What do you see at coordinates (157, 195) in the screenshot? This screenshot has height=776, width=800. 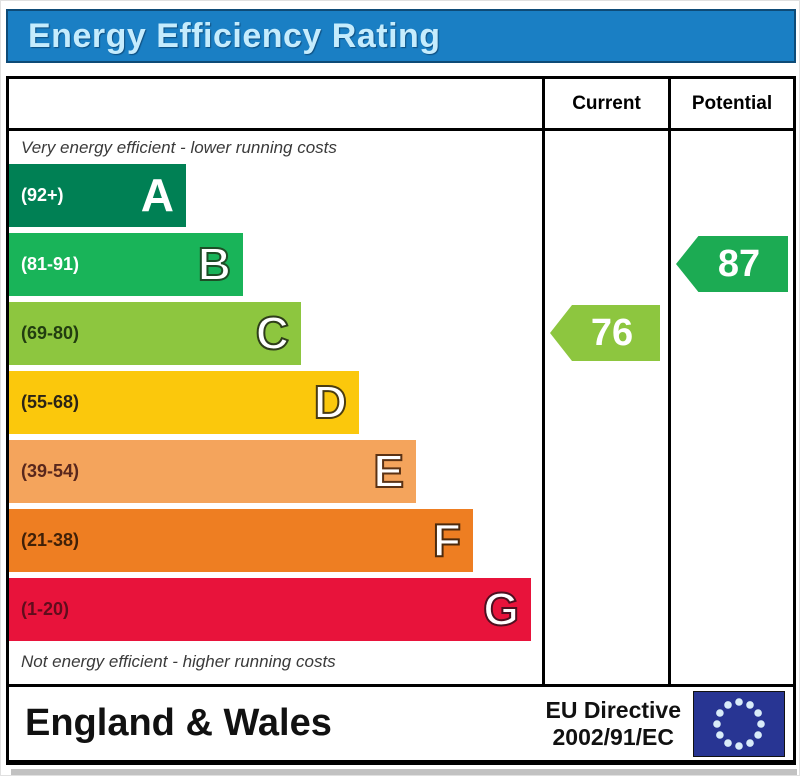 I see `band-a-letter: A` at bounding box center [157, 195].